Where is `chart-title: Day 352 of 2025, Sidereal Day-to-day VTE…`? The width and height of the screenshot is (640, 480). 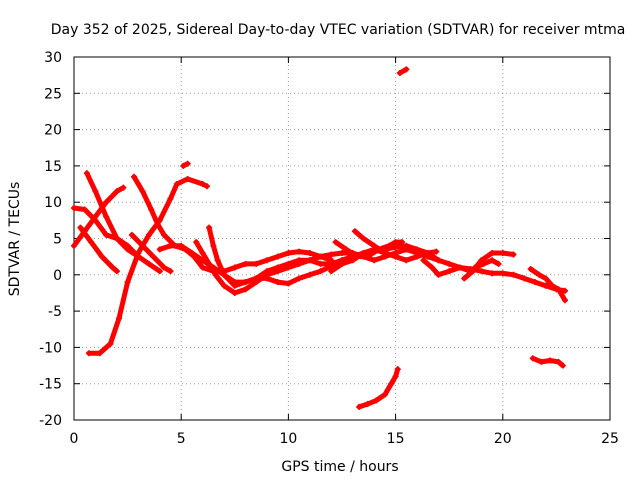 chart-title: Day 352 of 2025, Sidereal Day-to-day VTE… is located at coordinates (338, 30).